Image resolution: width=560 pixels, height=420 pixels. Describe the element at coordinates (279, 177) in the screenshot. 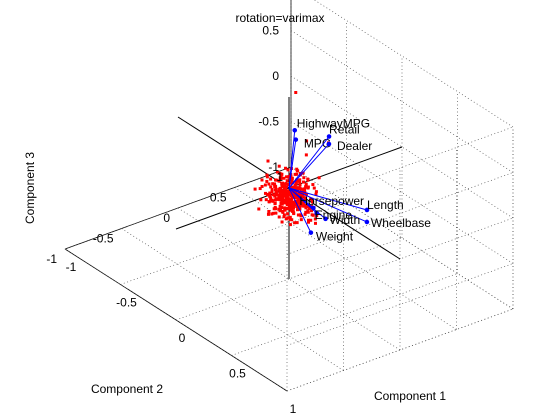

I see `y-tick-label: 1` at that location.